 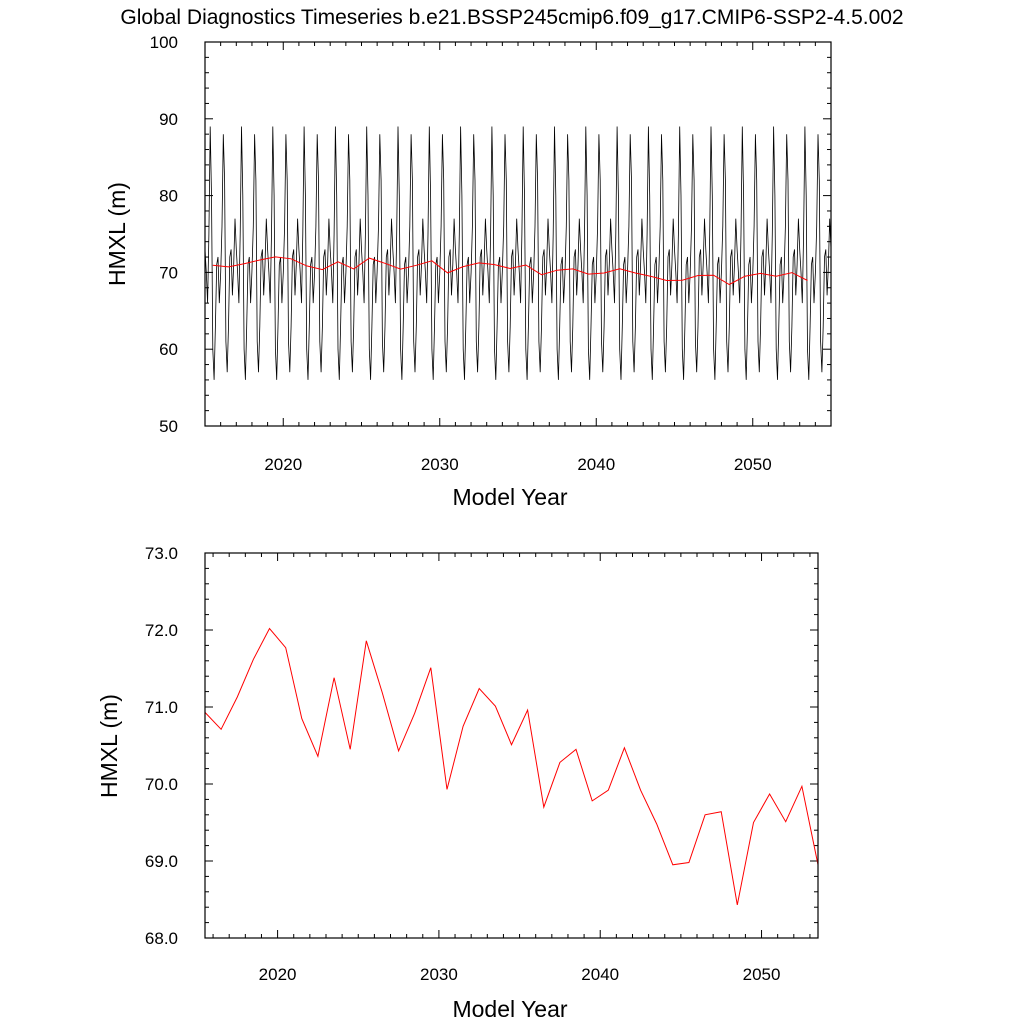 What do you see at coordinates (439, 974) in the screenshot?
I see `bottom-x-tick-label: 2030` at bounding box center [439, 974].